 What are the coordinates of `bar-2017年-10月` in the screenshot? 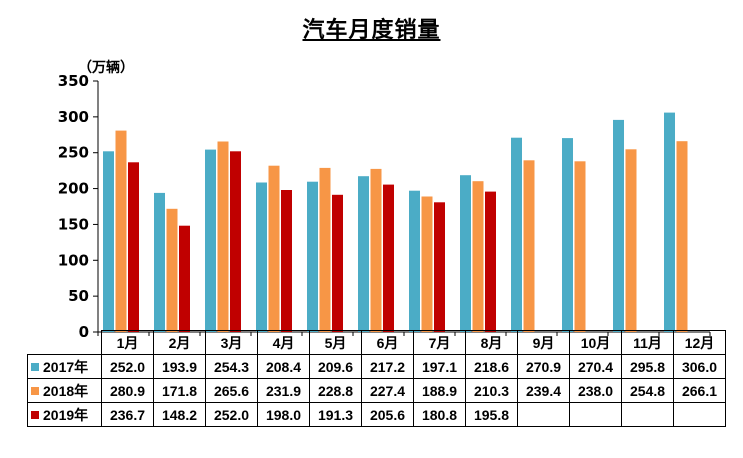 It's located at (567, 235).